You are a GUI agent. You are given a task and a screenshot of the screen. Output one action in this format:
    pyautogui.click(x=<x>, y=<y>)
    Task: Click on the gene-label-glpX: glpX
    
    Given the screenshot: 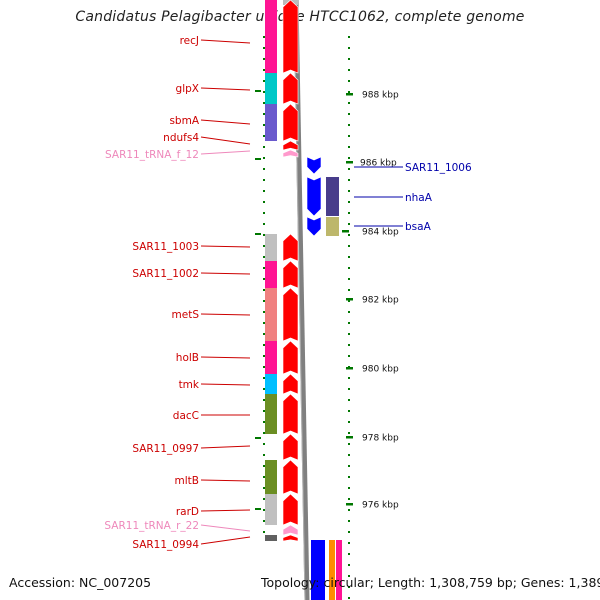 What is the action you would take?
    pyautogui.click(x=187, y=89)
    